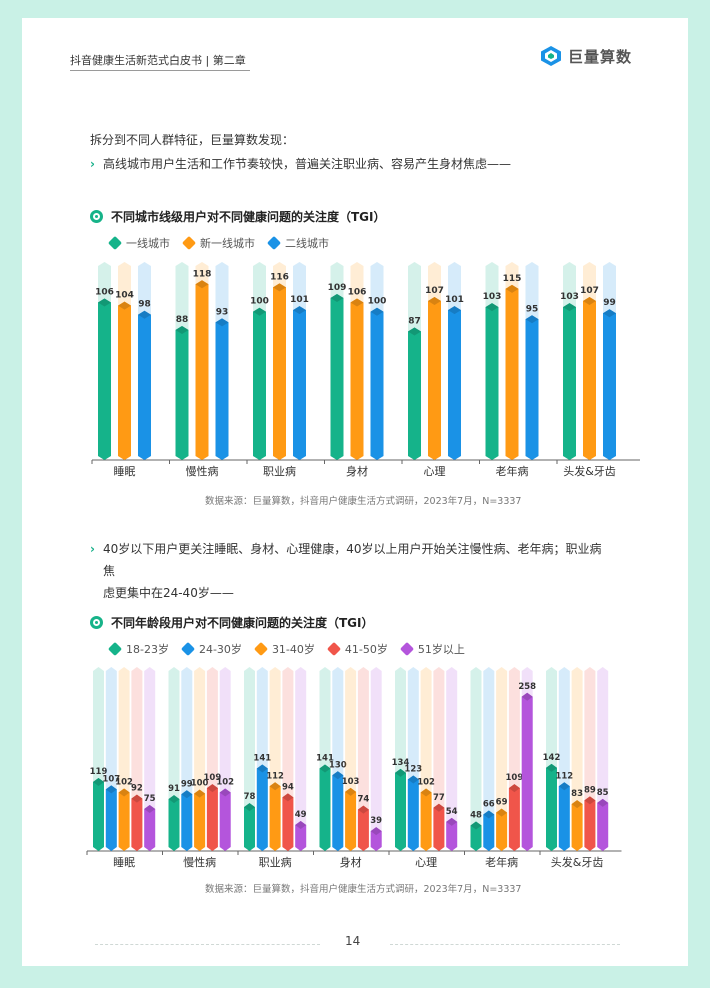 This screenshot has width=710, height=988. What do you see at coordinates (505, 944) in the screenshot?
I see `footer-divider-right` at bounding box center [505, 944].